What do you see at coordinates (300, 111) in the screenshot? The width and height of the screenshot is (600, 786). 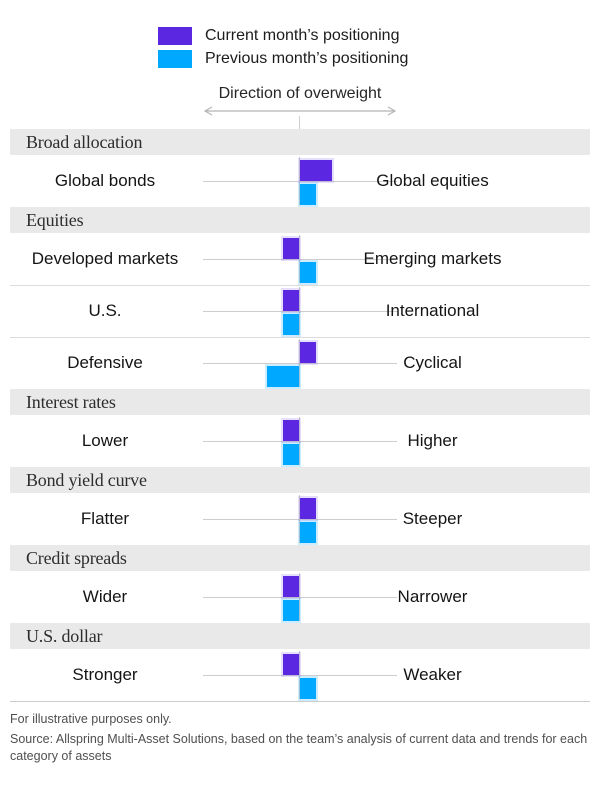 I see `double-arrow-icon` at bounding box center [300, 111].